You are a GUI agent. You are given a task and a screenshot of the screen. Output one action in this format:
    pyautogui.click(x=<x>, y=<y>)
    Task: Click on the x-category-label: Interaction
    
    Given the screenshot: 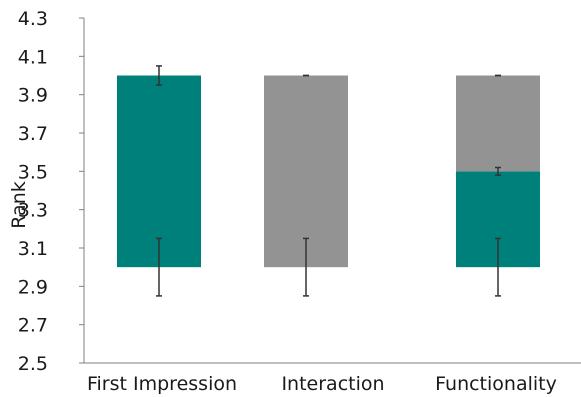 What is the action you would take?
    pyautogui.click(x=332, y=384)
    